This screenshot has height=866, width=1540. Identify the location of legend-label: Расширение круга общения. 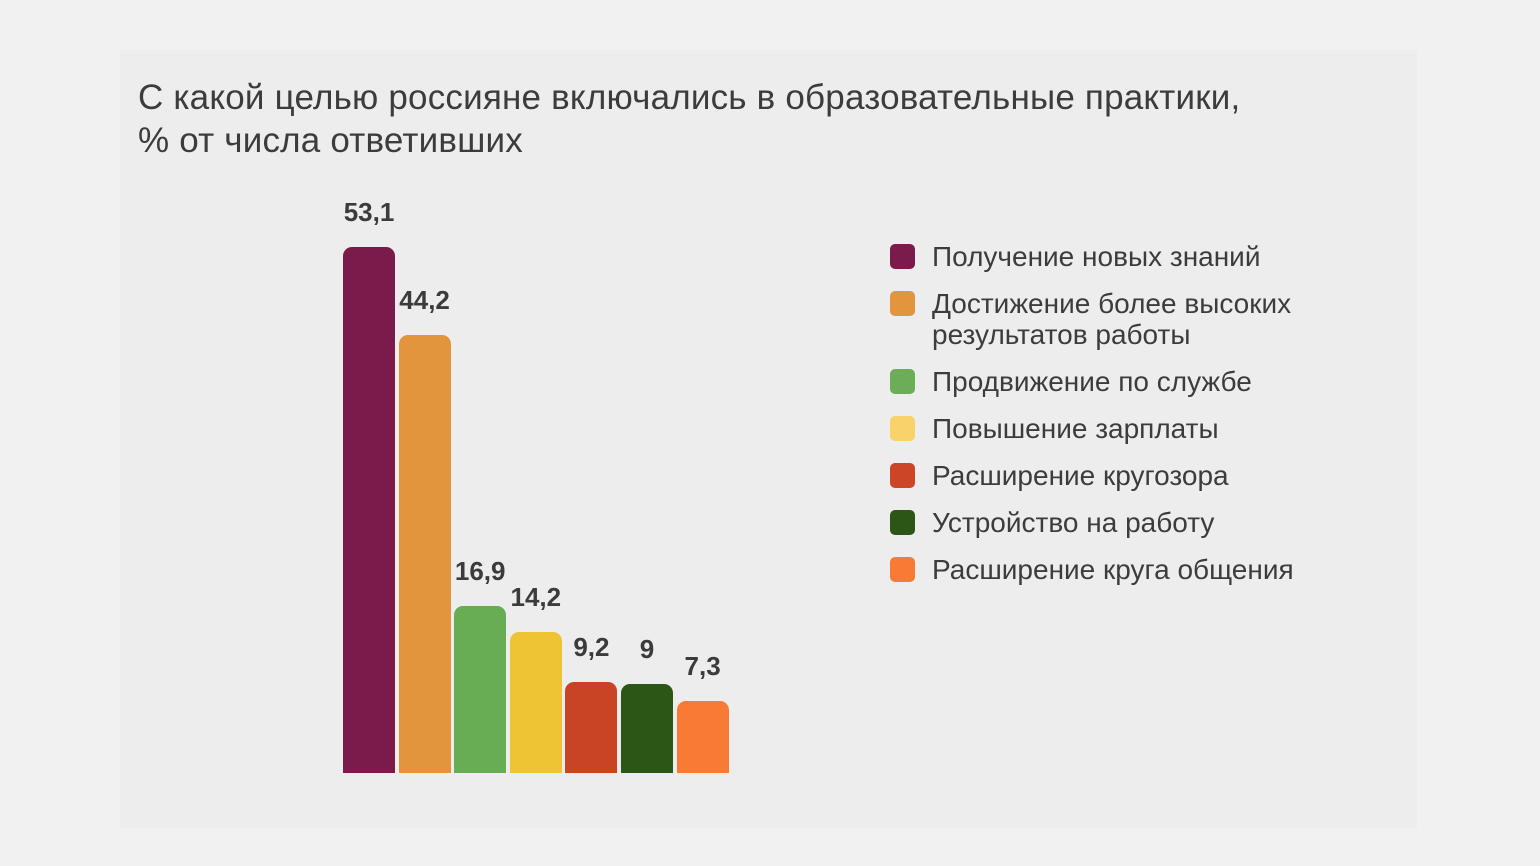
(1113, 569).